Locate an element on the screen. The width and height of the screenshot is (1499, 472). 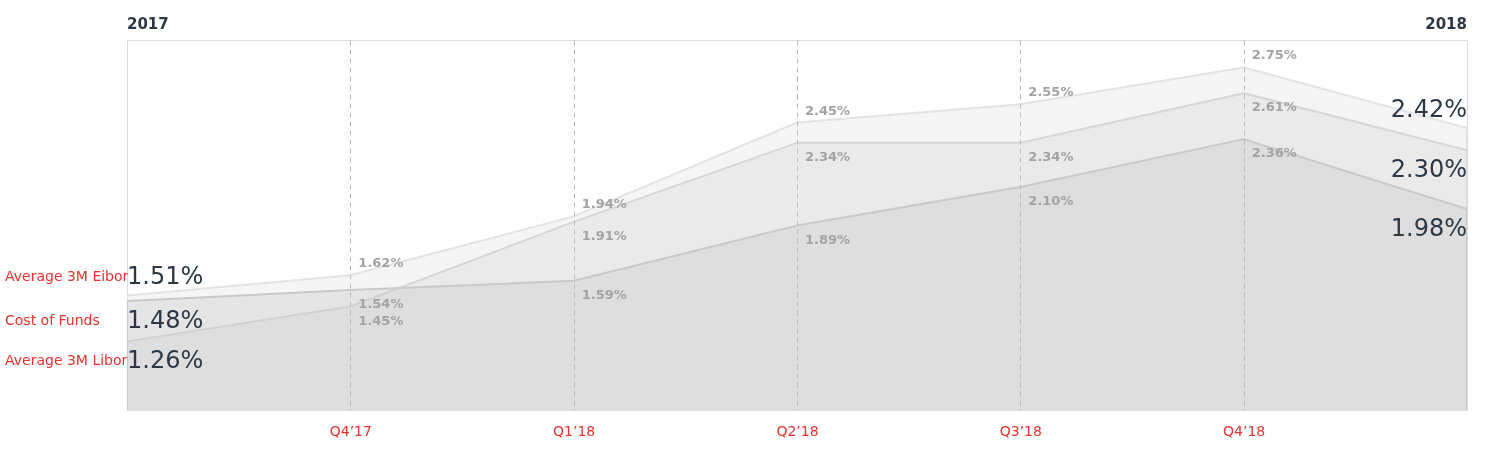
data-label: 2.36% is located at coordinates (1274, 153).